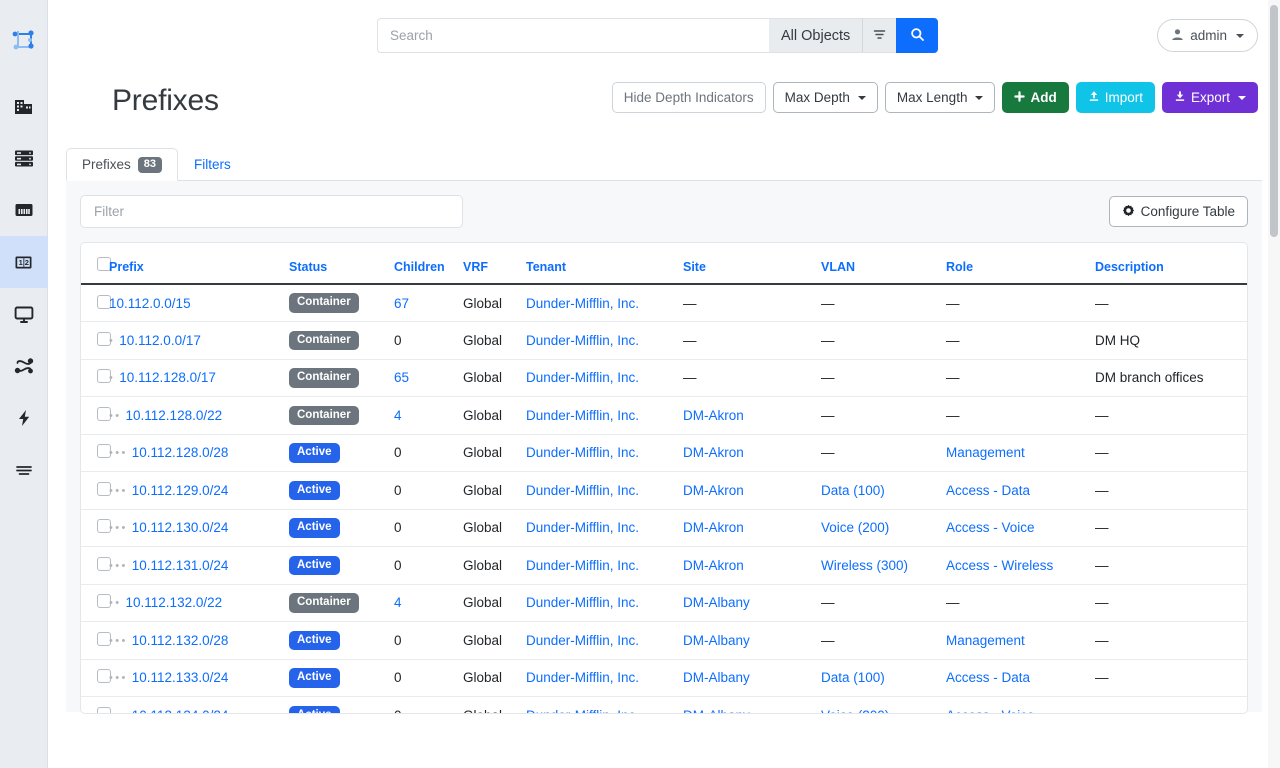 This screenshot has width=1280, height=768. What do you see at coordinates (816, 35) in the screenshot?
I see `search-scope-selector: All Objects` at bounding box center [816, 35].